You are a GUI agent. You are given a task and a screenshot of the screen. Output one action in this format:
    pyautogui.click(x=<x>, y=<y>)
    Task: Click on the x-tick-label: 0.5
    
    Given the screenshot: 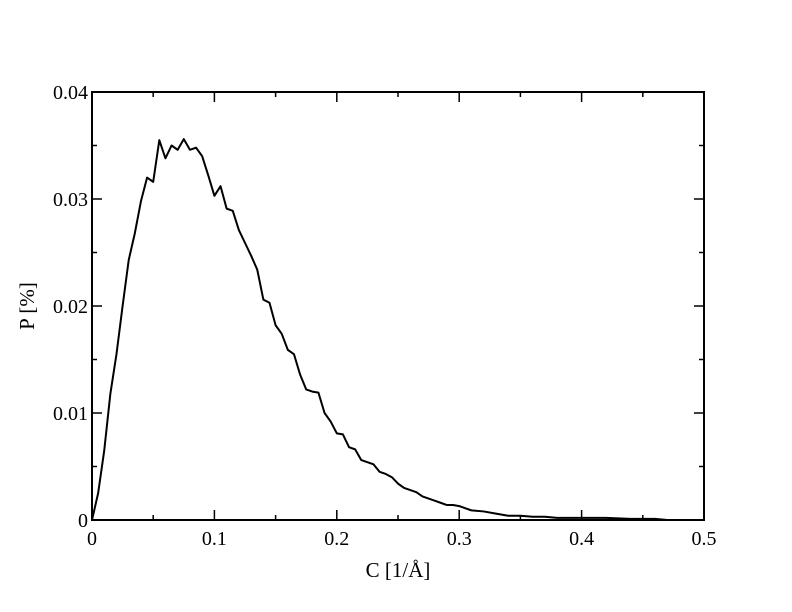 What is the action you would take?
    pyautogui.click(x=704, y=539)
    